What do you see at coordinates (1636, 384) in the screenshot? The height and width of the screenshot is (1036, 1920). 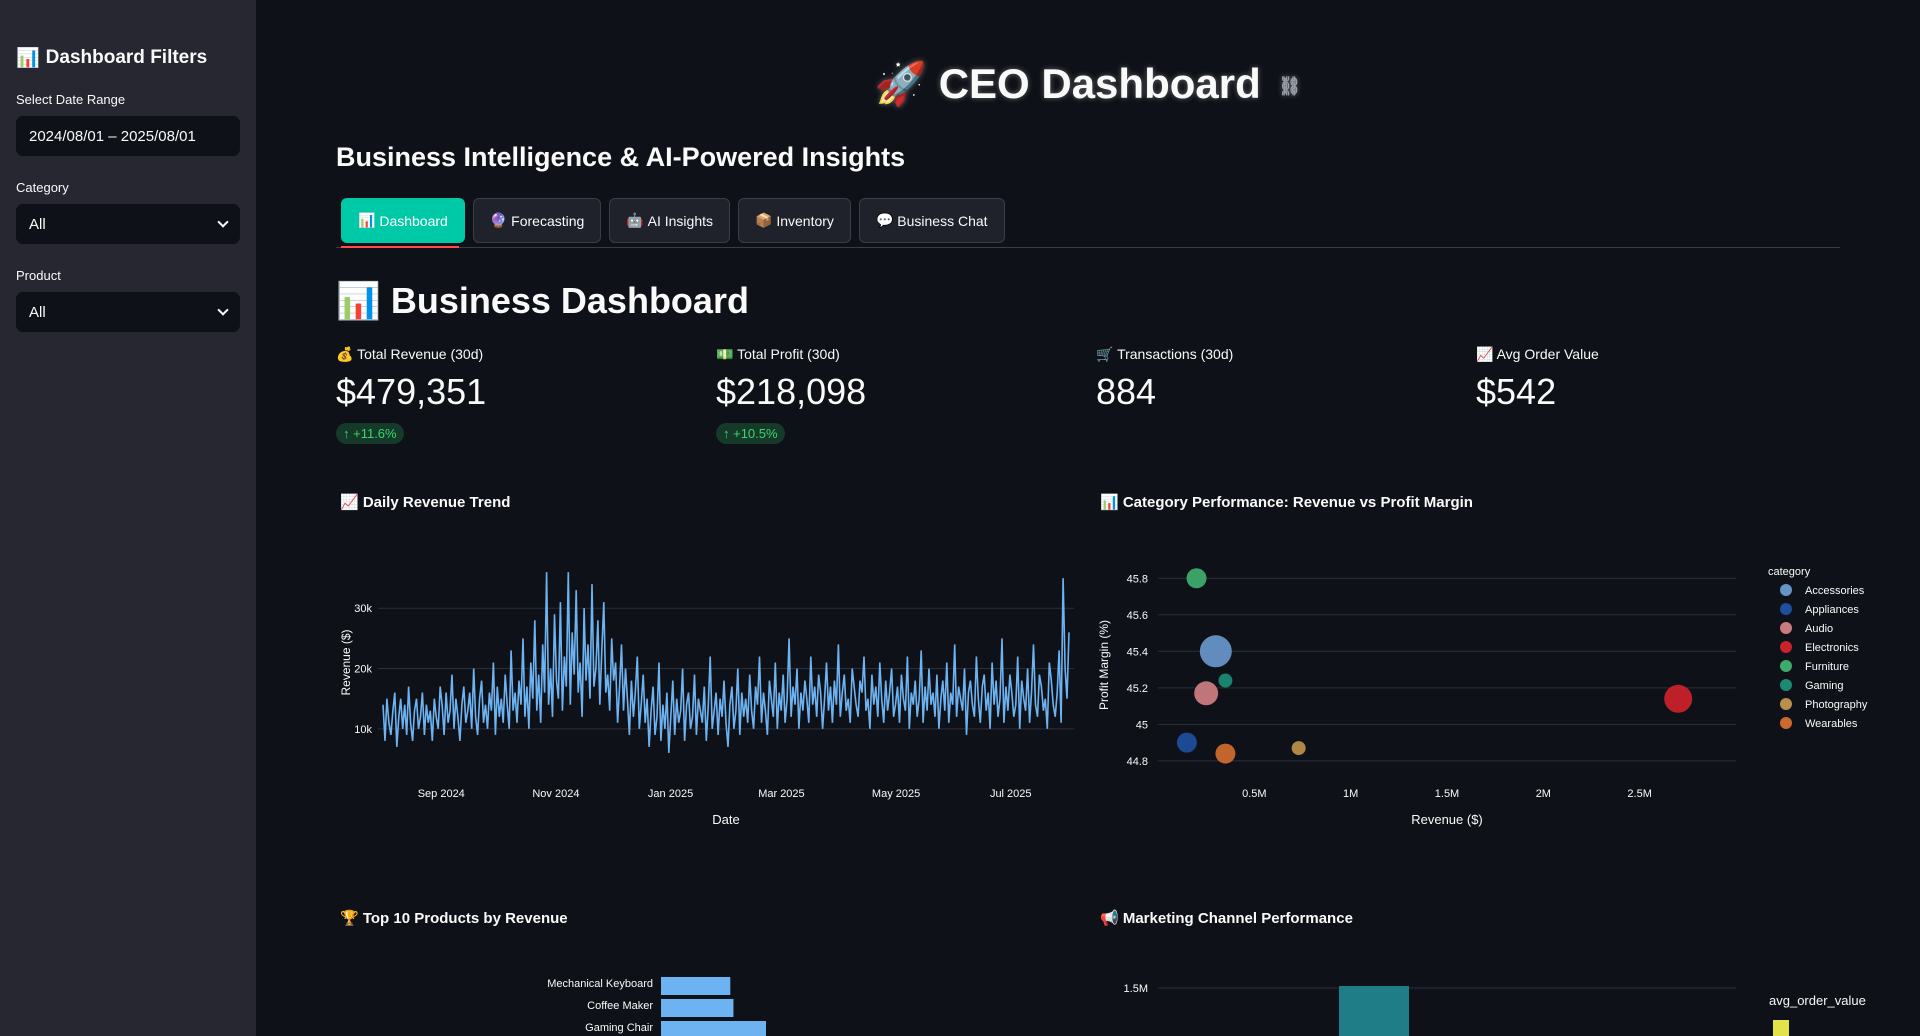 I see `metric-avg-order-value: 📈 Avg Order Value $542` at bounding box center [1636, 384].